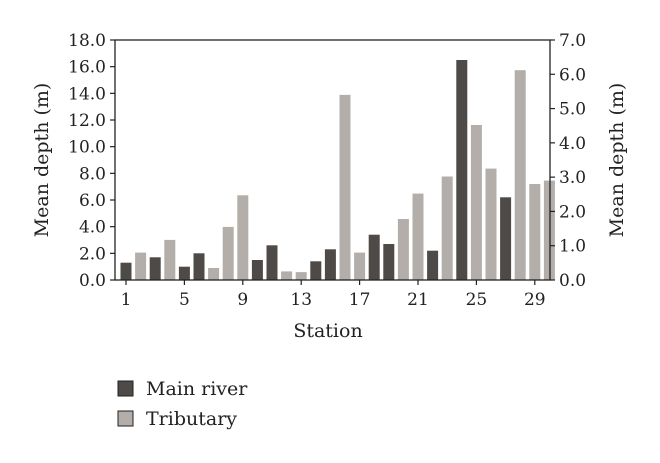  I want to click on left-y-tick-label: 10.0, so click(87, 148).